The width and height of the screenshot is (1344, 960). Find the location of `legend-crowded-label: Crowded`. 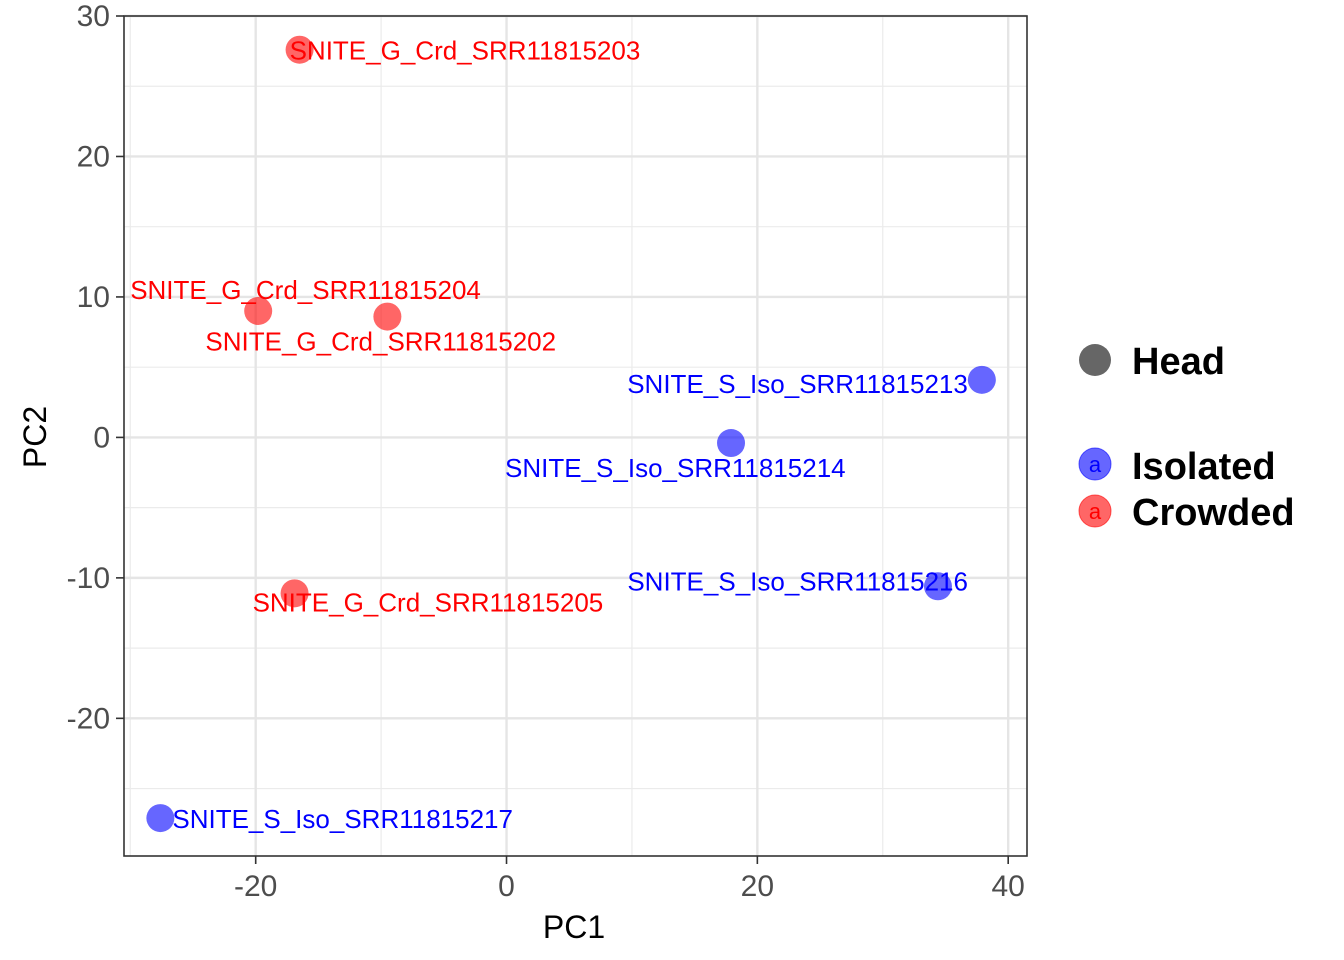

legend-crowded-label: Crowded is located at coordinates (1213, 513).